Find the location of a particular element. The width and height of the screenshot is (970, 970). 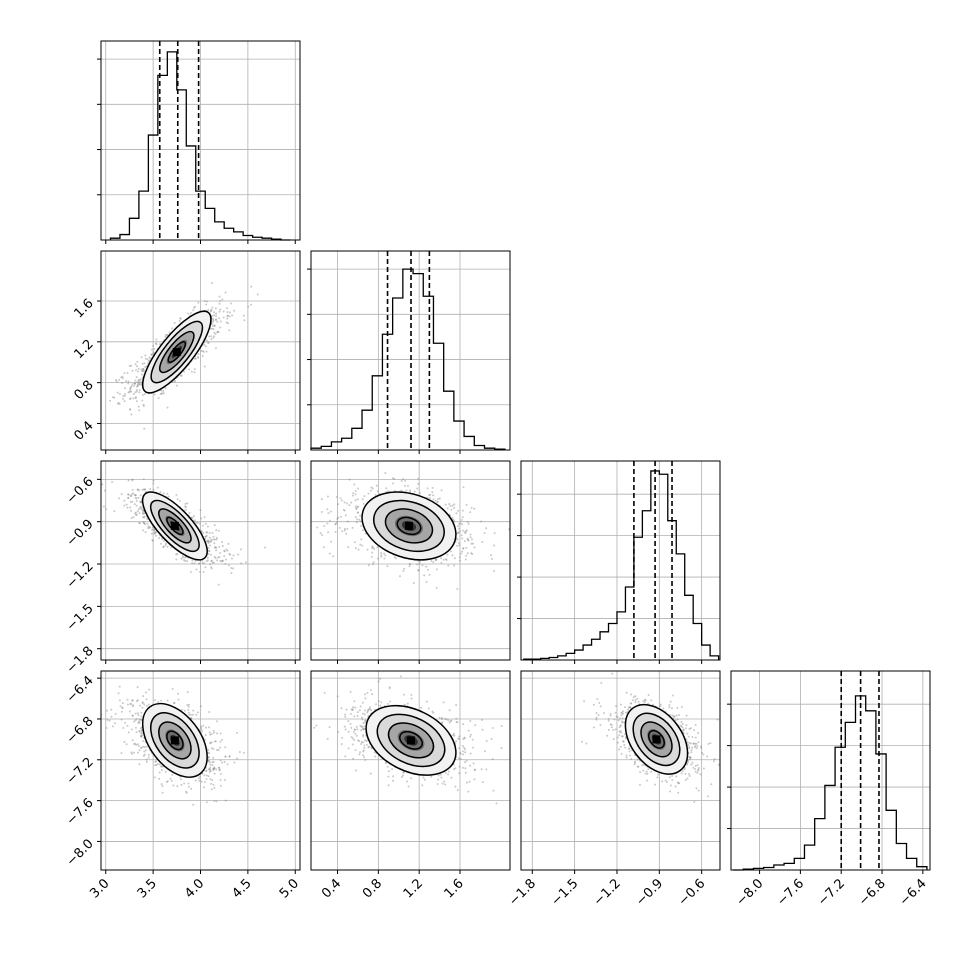

y-tick-label: −0.6 is located at coordinates (80, 490).